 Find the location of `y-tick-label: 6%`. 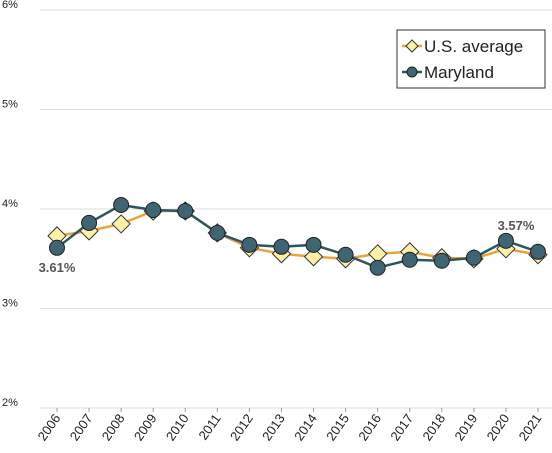

y-tick-label: 6% is located at coordinates (10, 5).